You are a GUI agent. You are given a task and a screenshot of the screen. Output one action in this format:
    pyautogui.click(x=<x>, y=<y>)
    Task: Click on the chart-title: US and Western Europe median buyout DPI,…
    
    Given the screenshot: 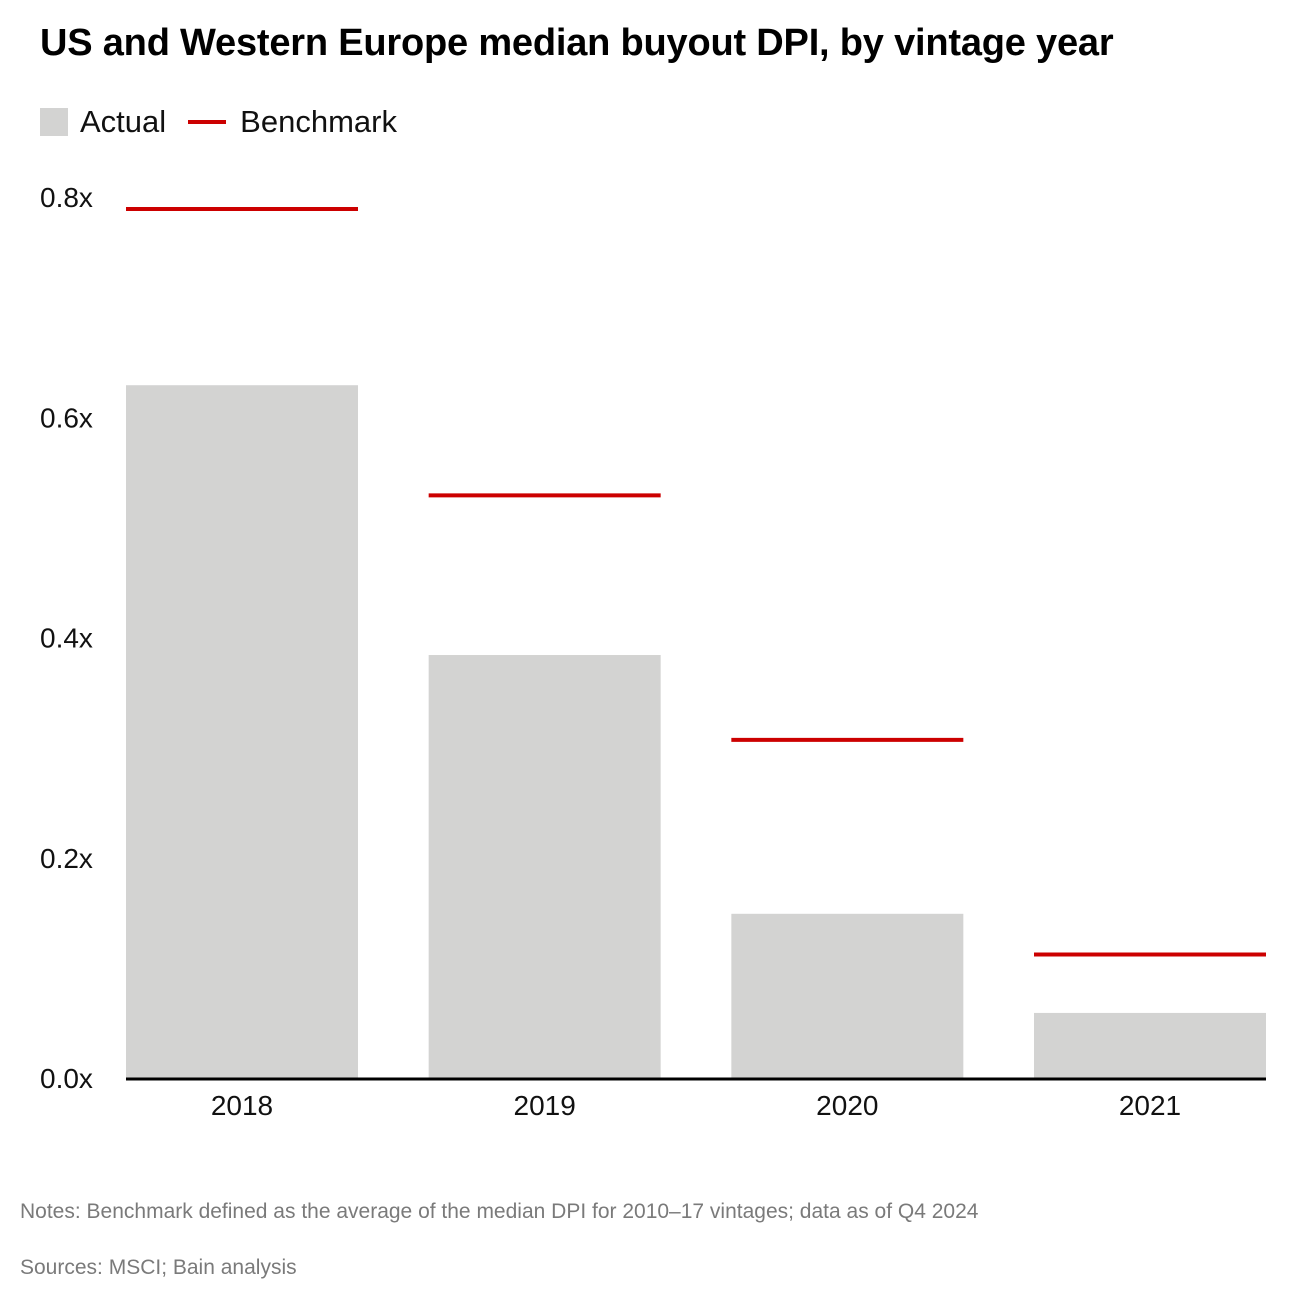 What is the action you would take?
    pyautogui.click(x=577, y=43)
    